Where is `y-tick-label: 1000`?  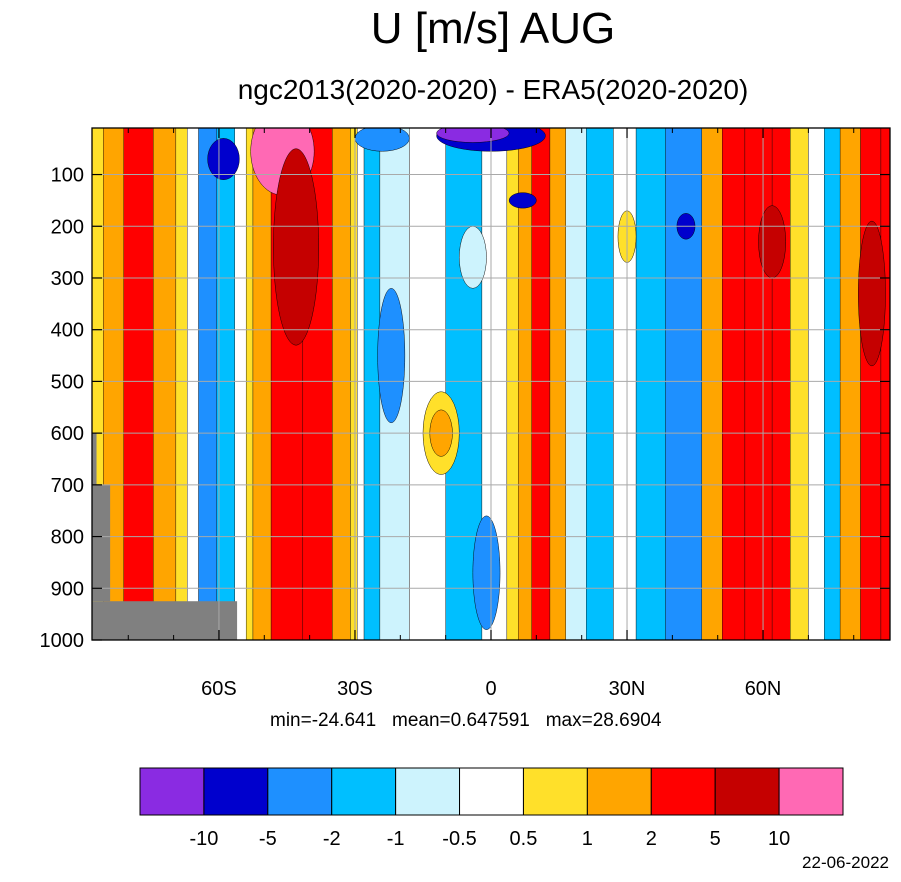 y-tick-label: 1000 is located at coordinates (62, 641).